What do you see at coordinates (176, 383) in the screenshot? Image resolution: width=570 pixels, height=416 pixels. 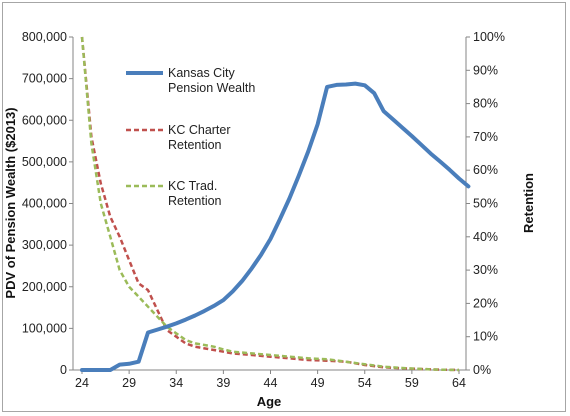 I see `x-tick-label: 34` at bounding box center [176, 383].